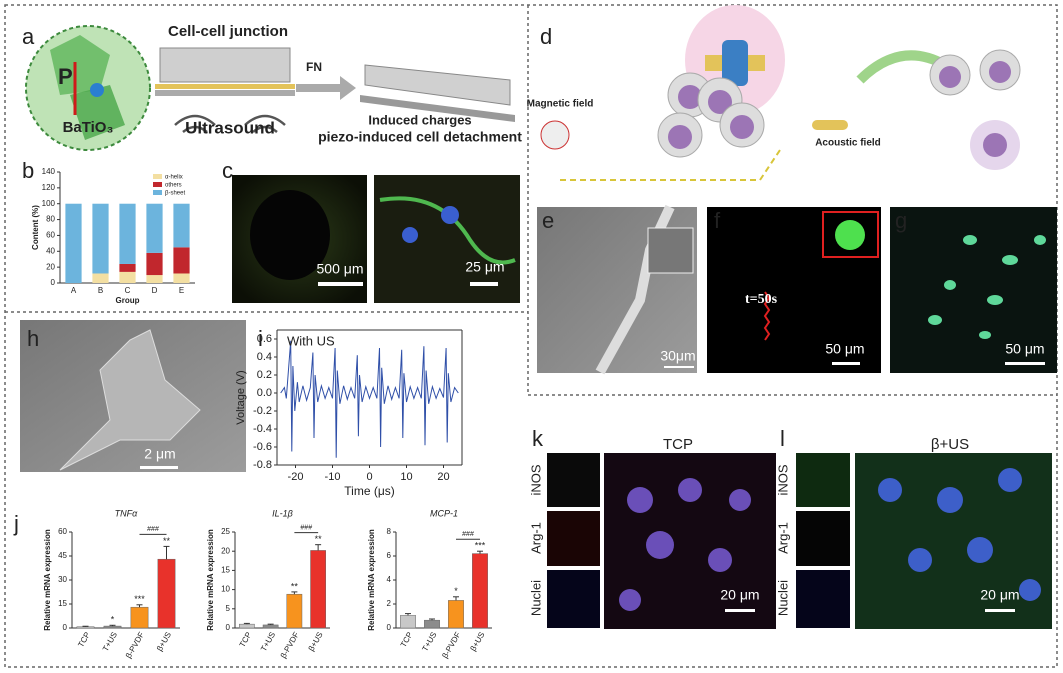 Image resolution: width=1063 pixels, height=673 pixels. What do you see at coordinates (262, 465) in the screenshot?
I see `y-tick-label: -0.8` at bounding box center [262, 465].